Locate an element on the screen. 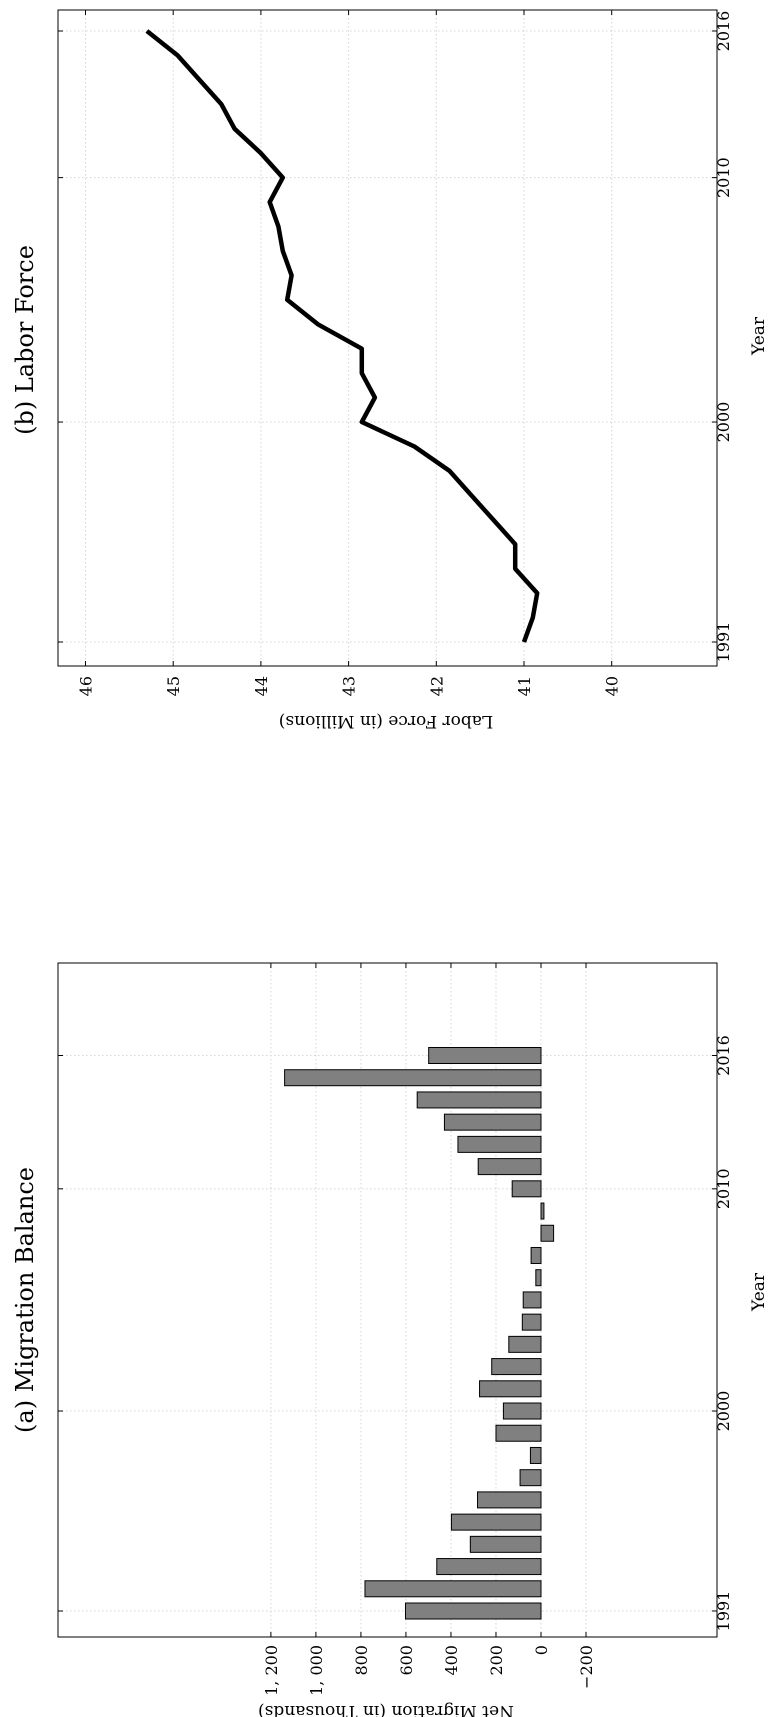  labor-value-tick-label: 42 is located at coordinates (436, 686).